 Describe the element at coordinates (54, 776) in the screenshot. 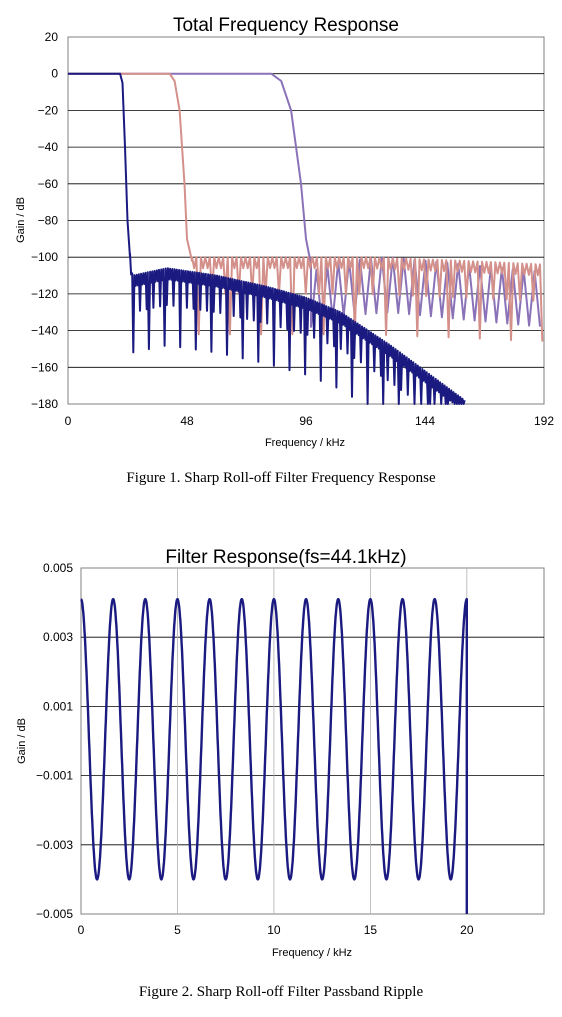

I see `y-tick-label: −0.001` at that location.